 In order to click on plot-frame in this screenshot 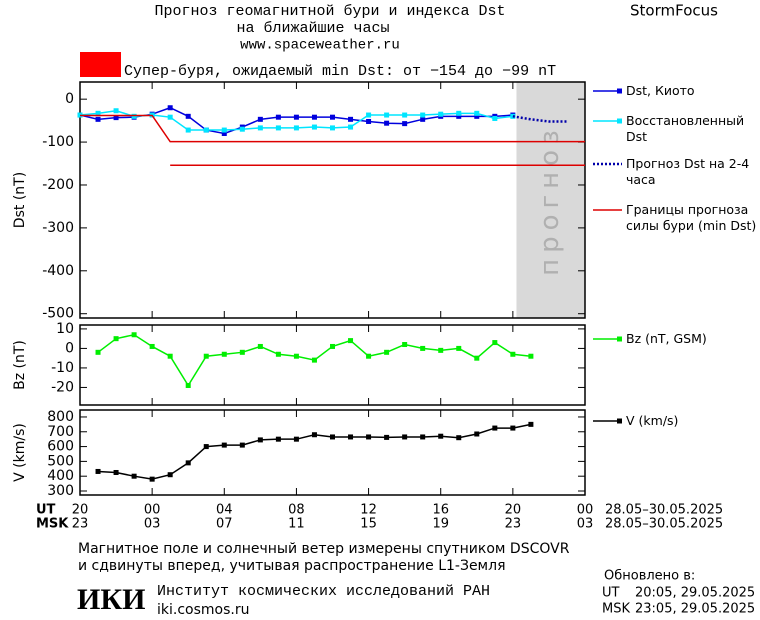, I will do `click(332, 365)`.